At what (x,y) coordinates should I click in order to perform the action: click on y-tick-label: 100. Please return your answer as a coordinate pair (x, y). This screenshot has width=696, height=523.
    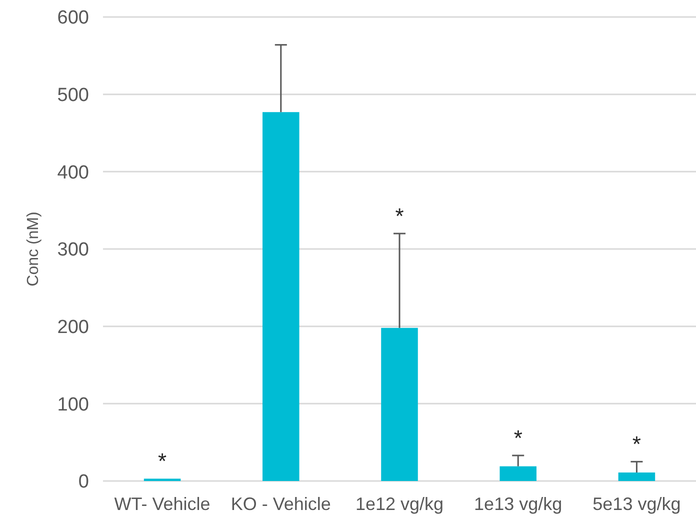
    Looking at the image, I should click on (73, 405).